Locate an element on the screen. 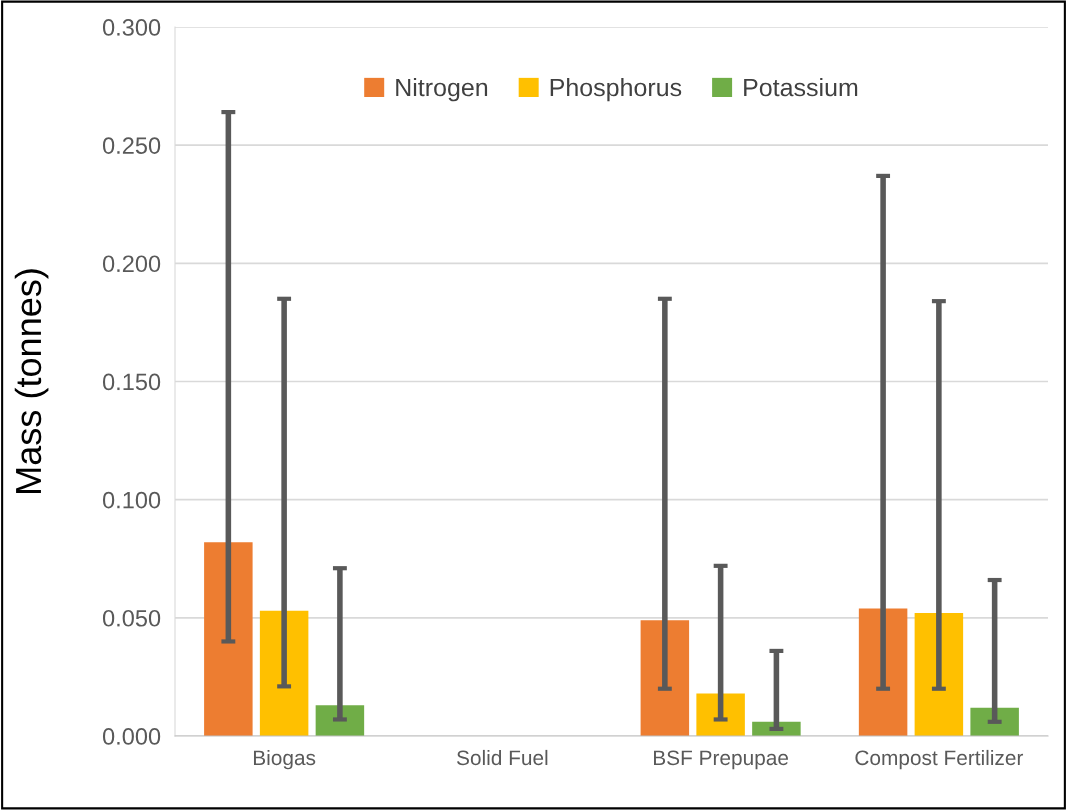 This screenshot has height=810, width=1067. y-axis-title: Mass (tonnes) is located at coordinates (31, 381).